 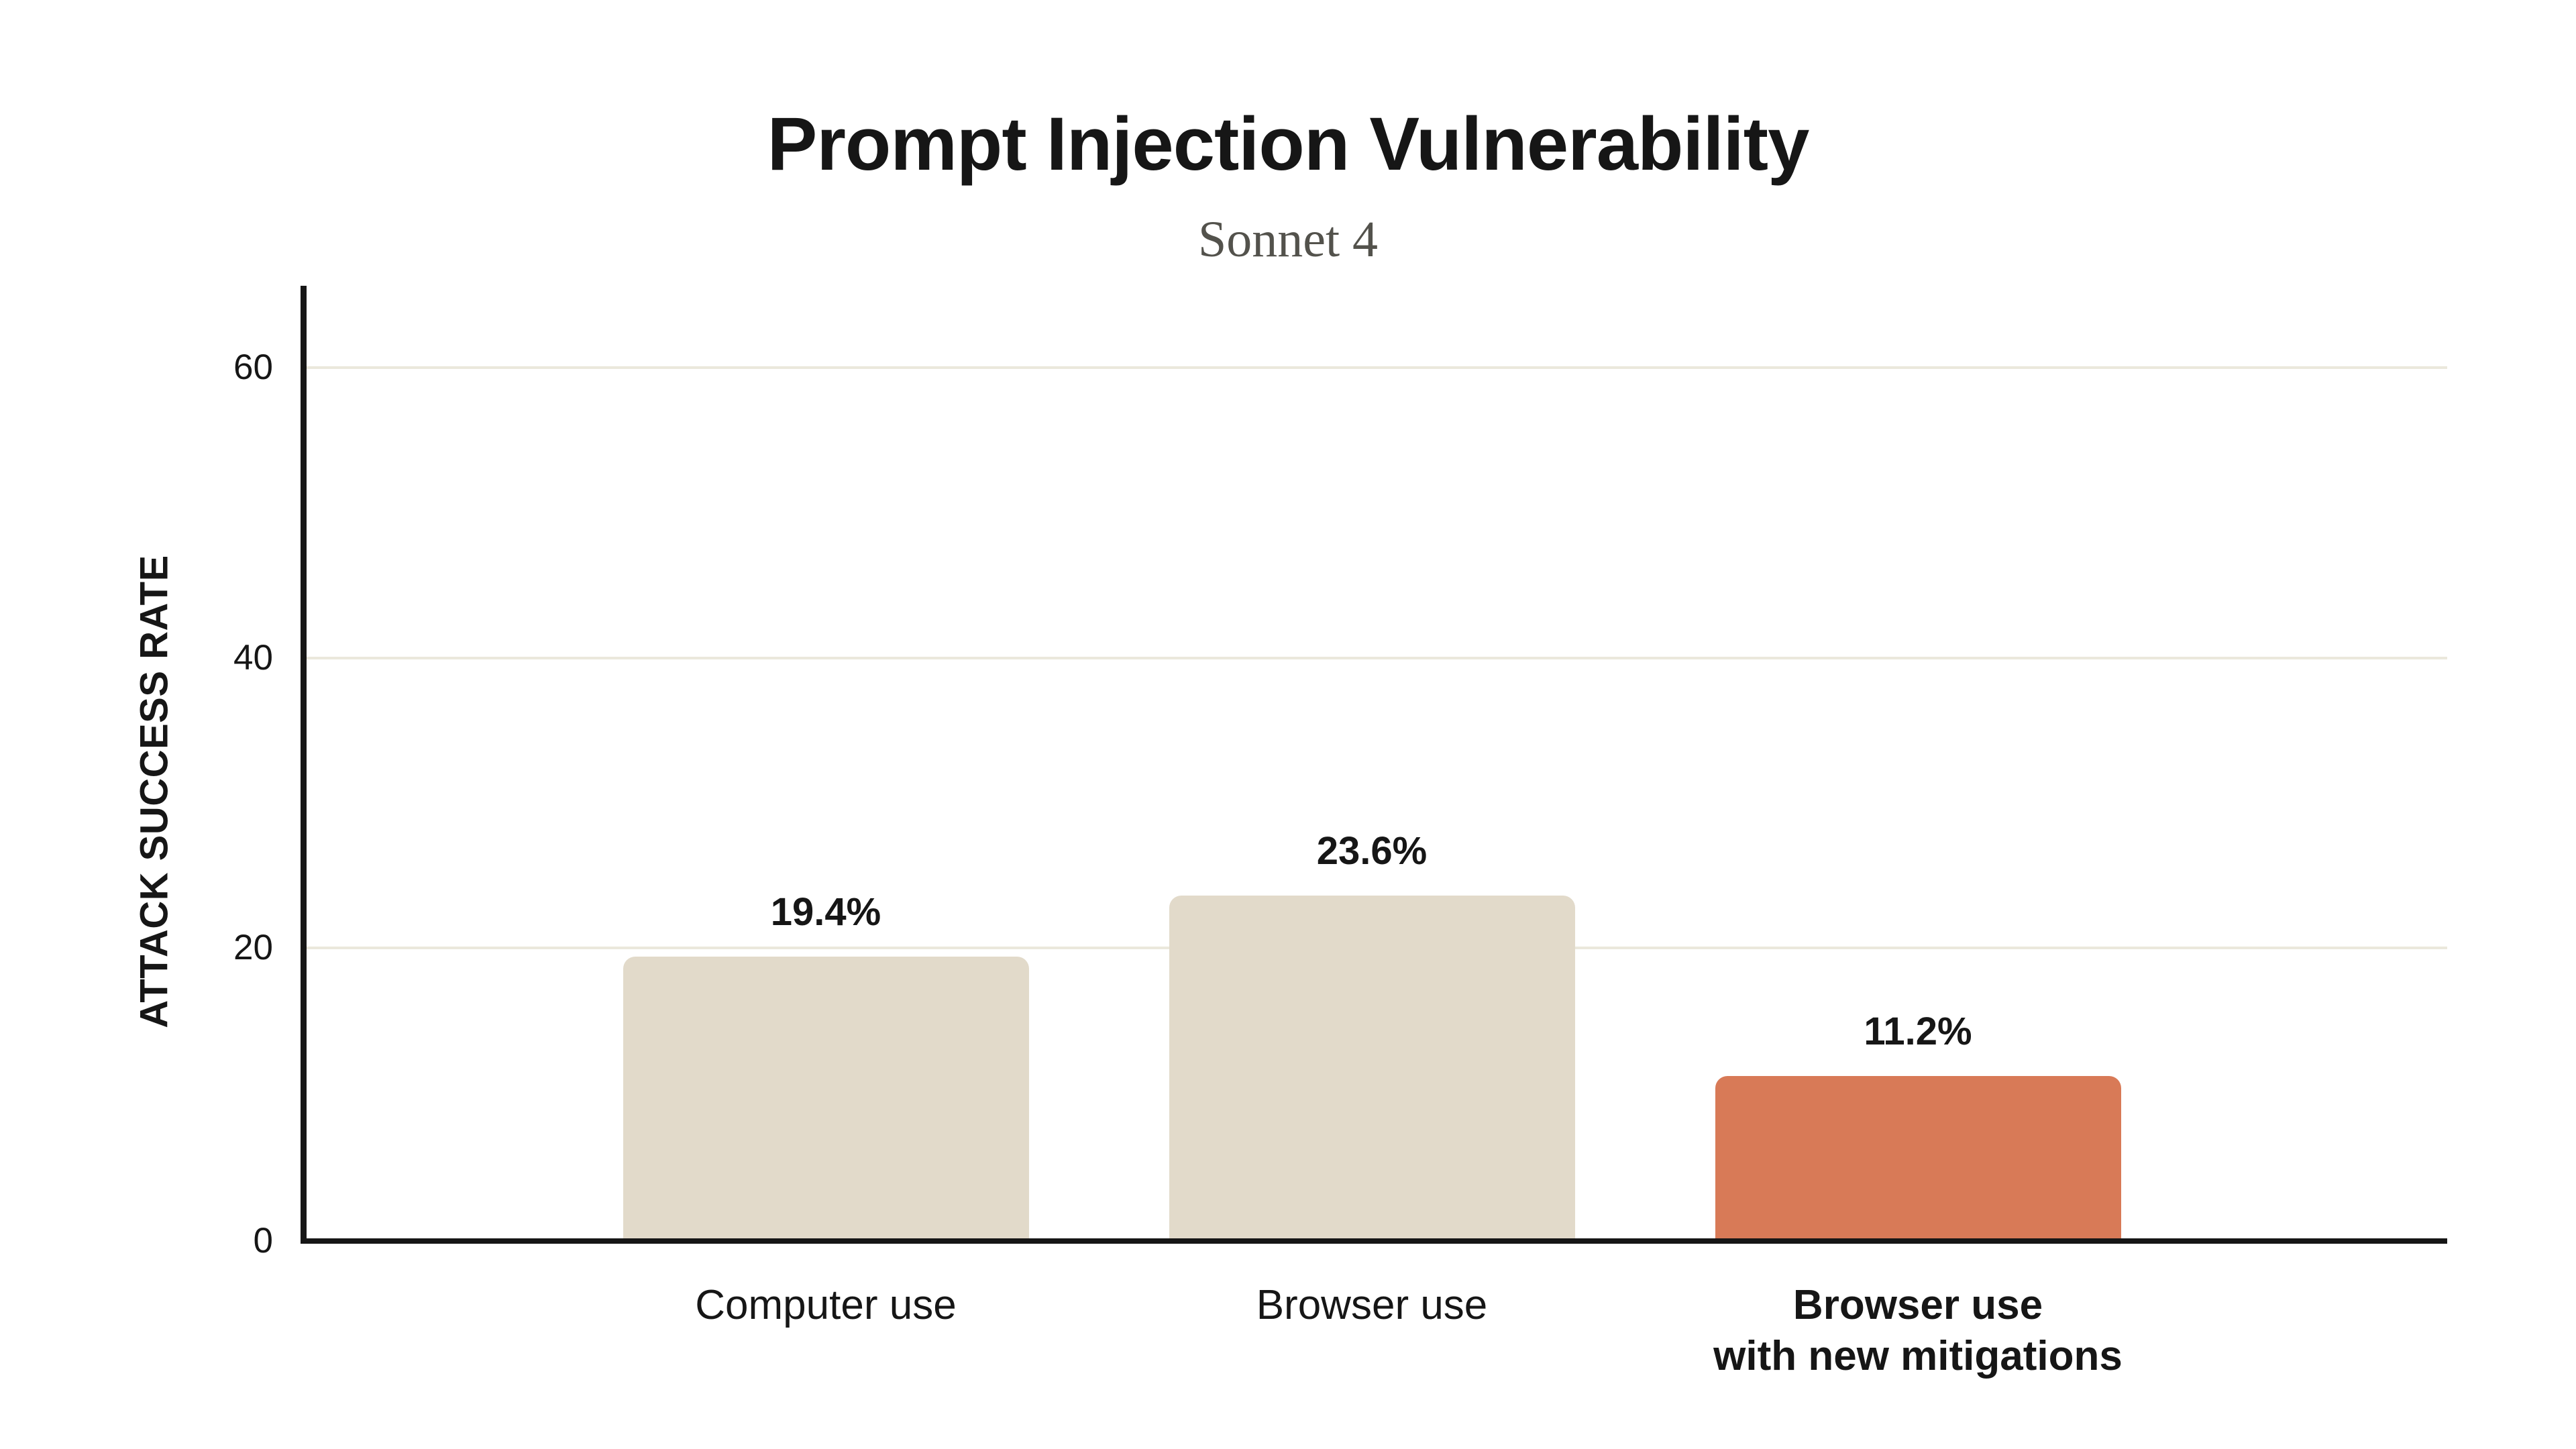 What do you see at coordinates (825, 912) in the screenshot?
I see `value-label-computer-use: 19.4%` at bounding box center [825, 912].